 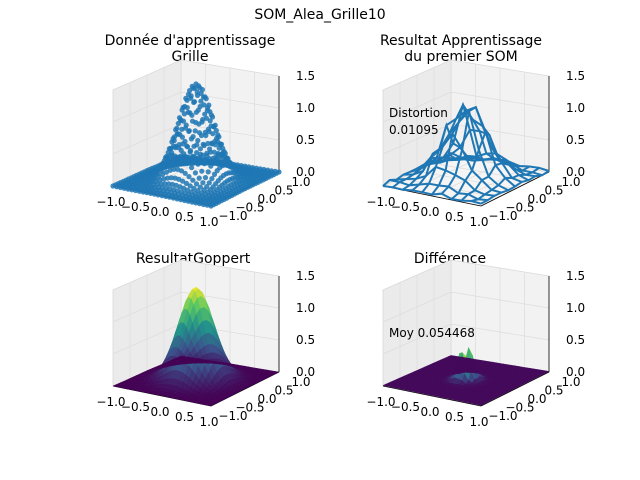 What do you see at coordinates (418, 113) in the screenshot?
I see `annotation-text: Distortion` at bounding box center [418, 113].